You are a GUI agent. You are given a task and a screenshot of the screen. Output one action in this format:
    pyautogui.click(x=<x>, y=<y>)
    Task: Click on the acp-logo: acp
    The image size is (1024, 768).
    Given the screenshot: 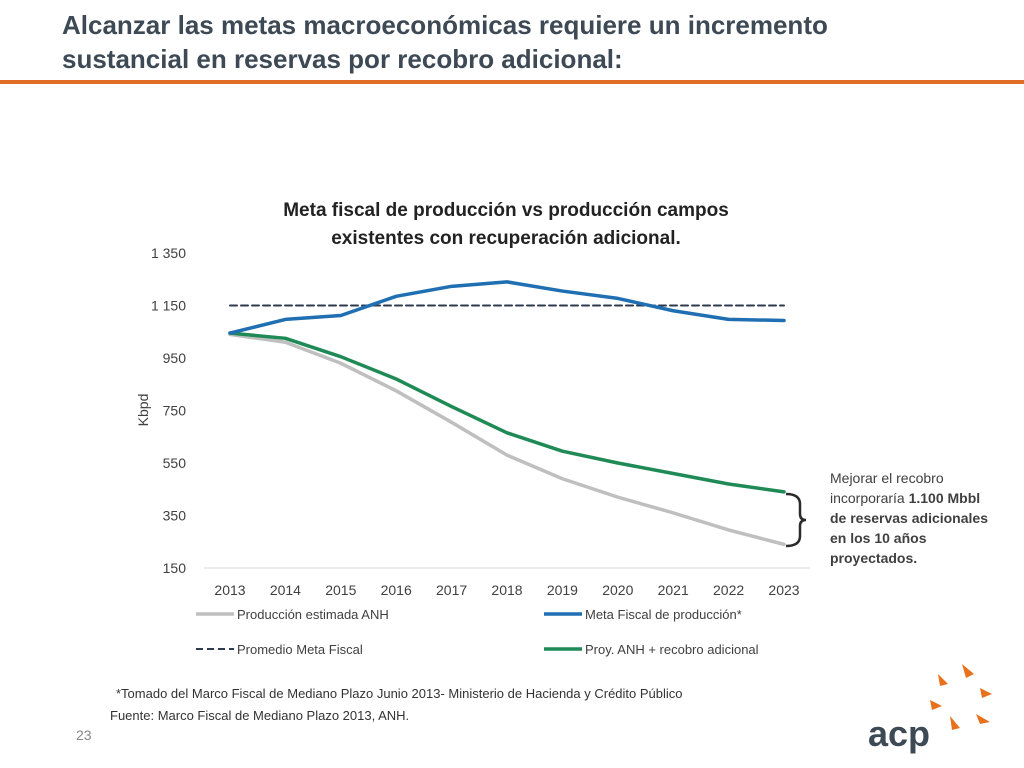 What is the action you would take?
    pyautogui.click(x=930, y=709)
    